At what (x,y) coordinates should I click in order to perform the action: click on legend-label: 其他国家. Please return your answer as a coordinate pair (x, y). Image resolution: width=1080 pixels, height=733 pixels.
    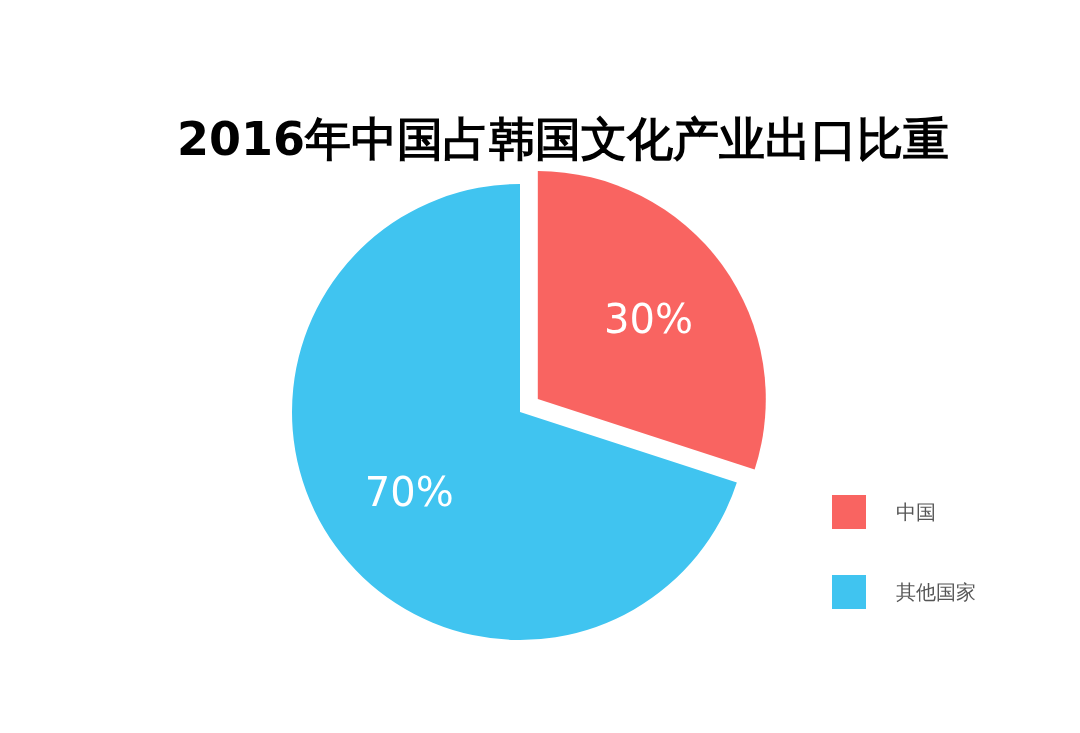
    Looking at the image, I should click on (936, 592).